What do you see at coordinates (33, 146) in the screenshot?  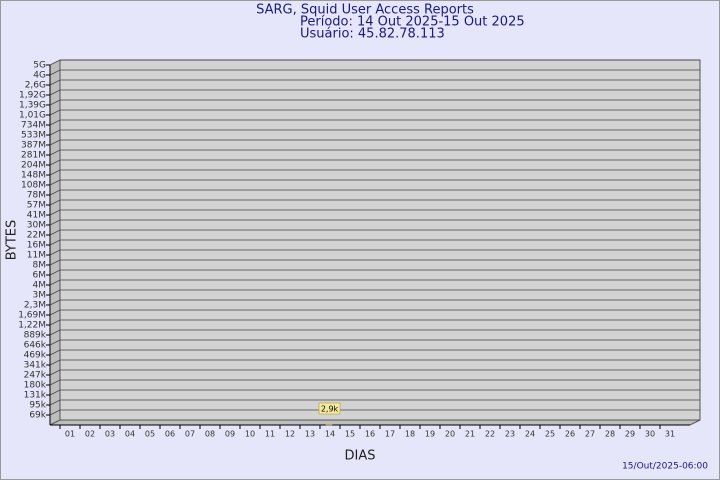 I see `y-tick-label: 387M` at bounding box center [33, 146].